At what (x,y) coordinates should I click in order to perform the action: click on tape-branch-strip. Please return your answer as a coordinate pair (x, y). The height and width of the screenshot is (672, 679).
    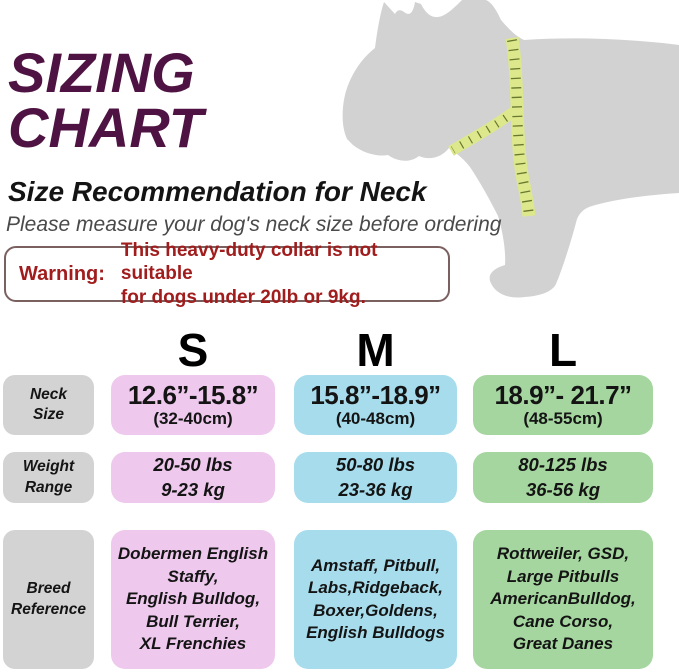
    Looking at the image, I should click on (484, 130).